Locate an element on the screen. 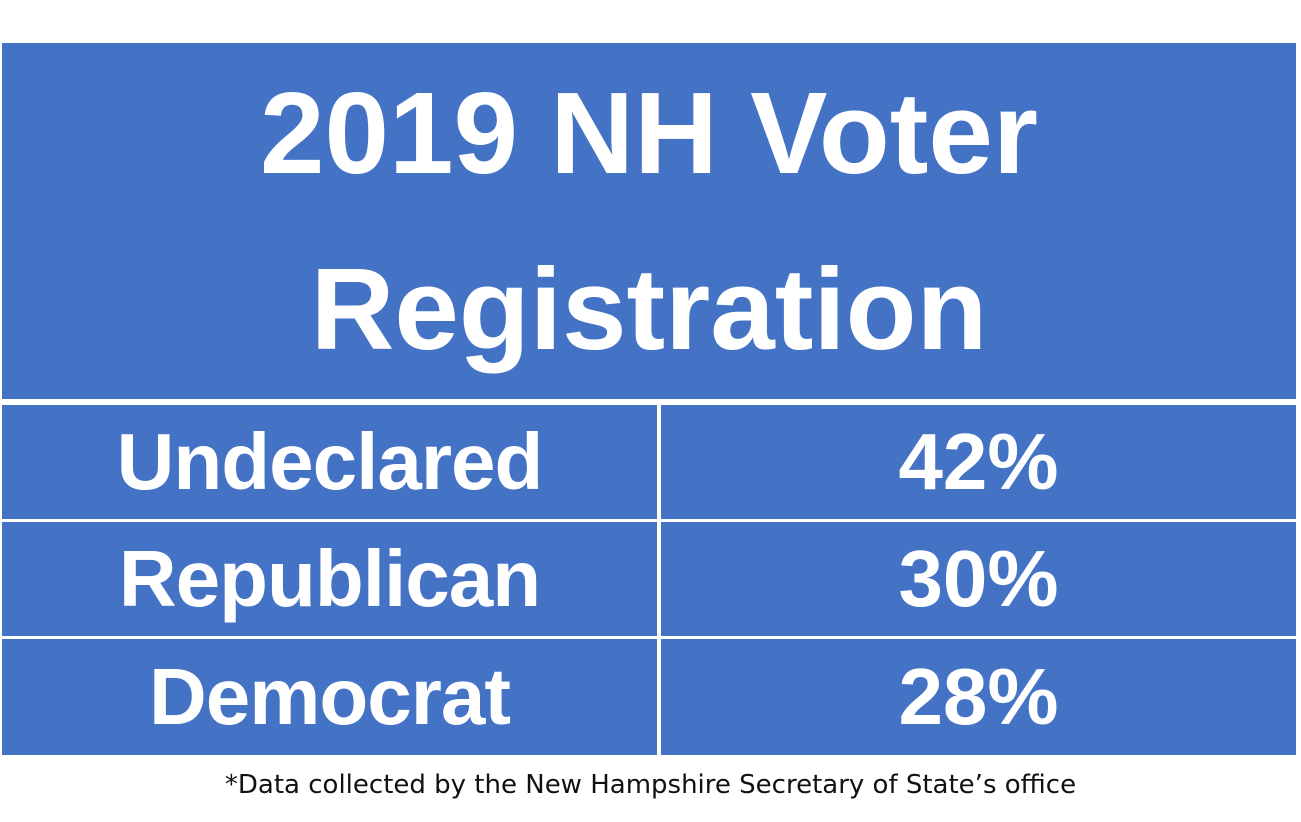  row-label-undeclared: Undeclared is located at coordinates (329, 462).